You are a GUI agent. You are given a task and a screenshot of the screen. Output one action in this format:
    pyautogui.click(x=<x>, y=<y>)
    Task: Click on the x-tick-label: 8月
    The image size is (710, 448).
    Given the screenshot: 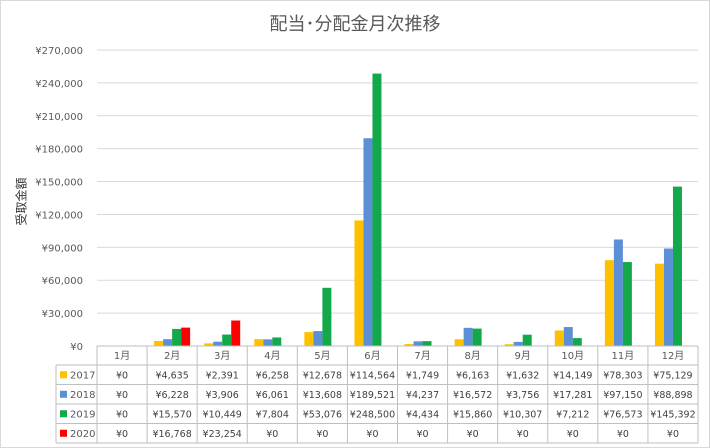 What is the action you would take?
    pyautogui.click(x=472, y=356)
    